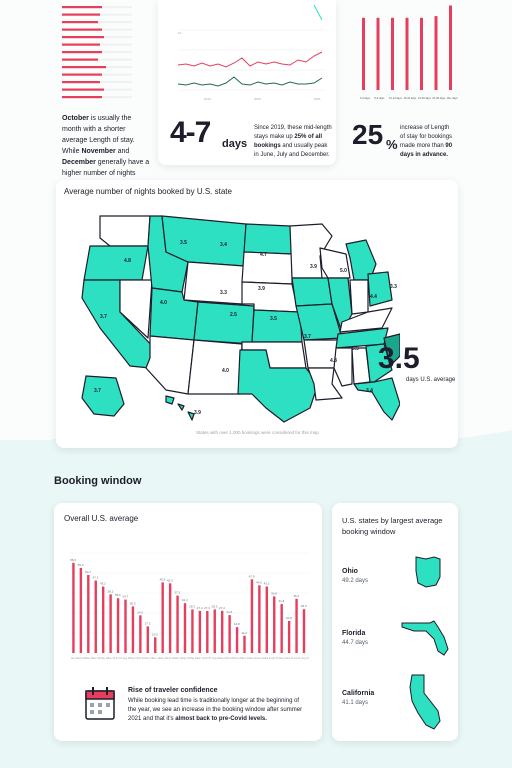  Describe the element at coordinates (366, 320) in the screenshot. I see `state-kentucky` at that location.